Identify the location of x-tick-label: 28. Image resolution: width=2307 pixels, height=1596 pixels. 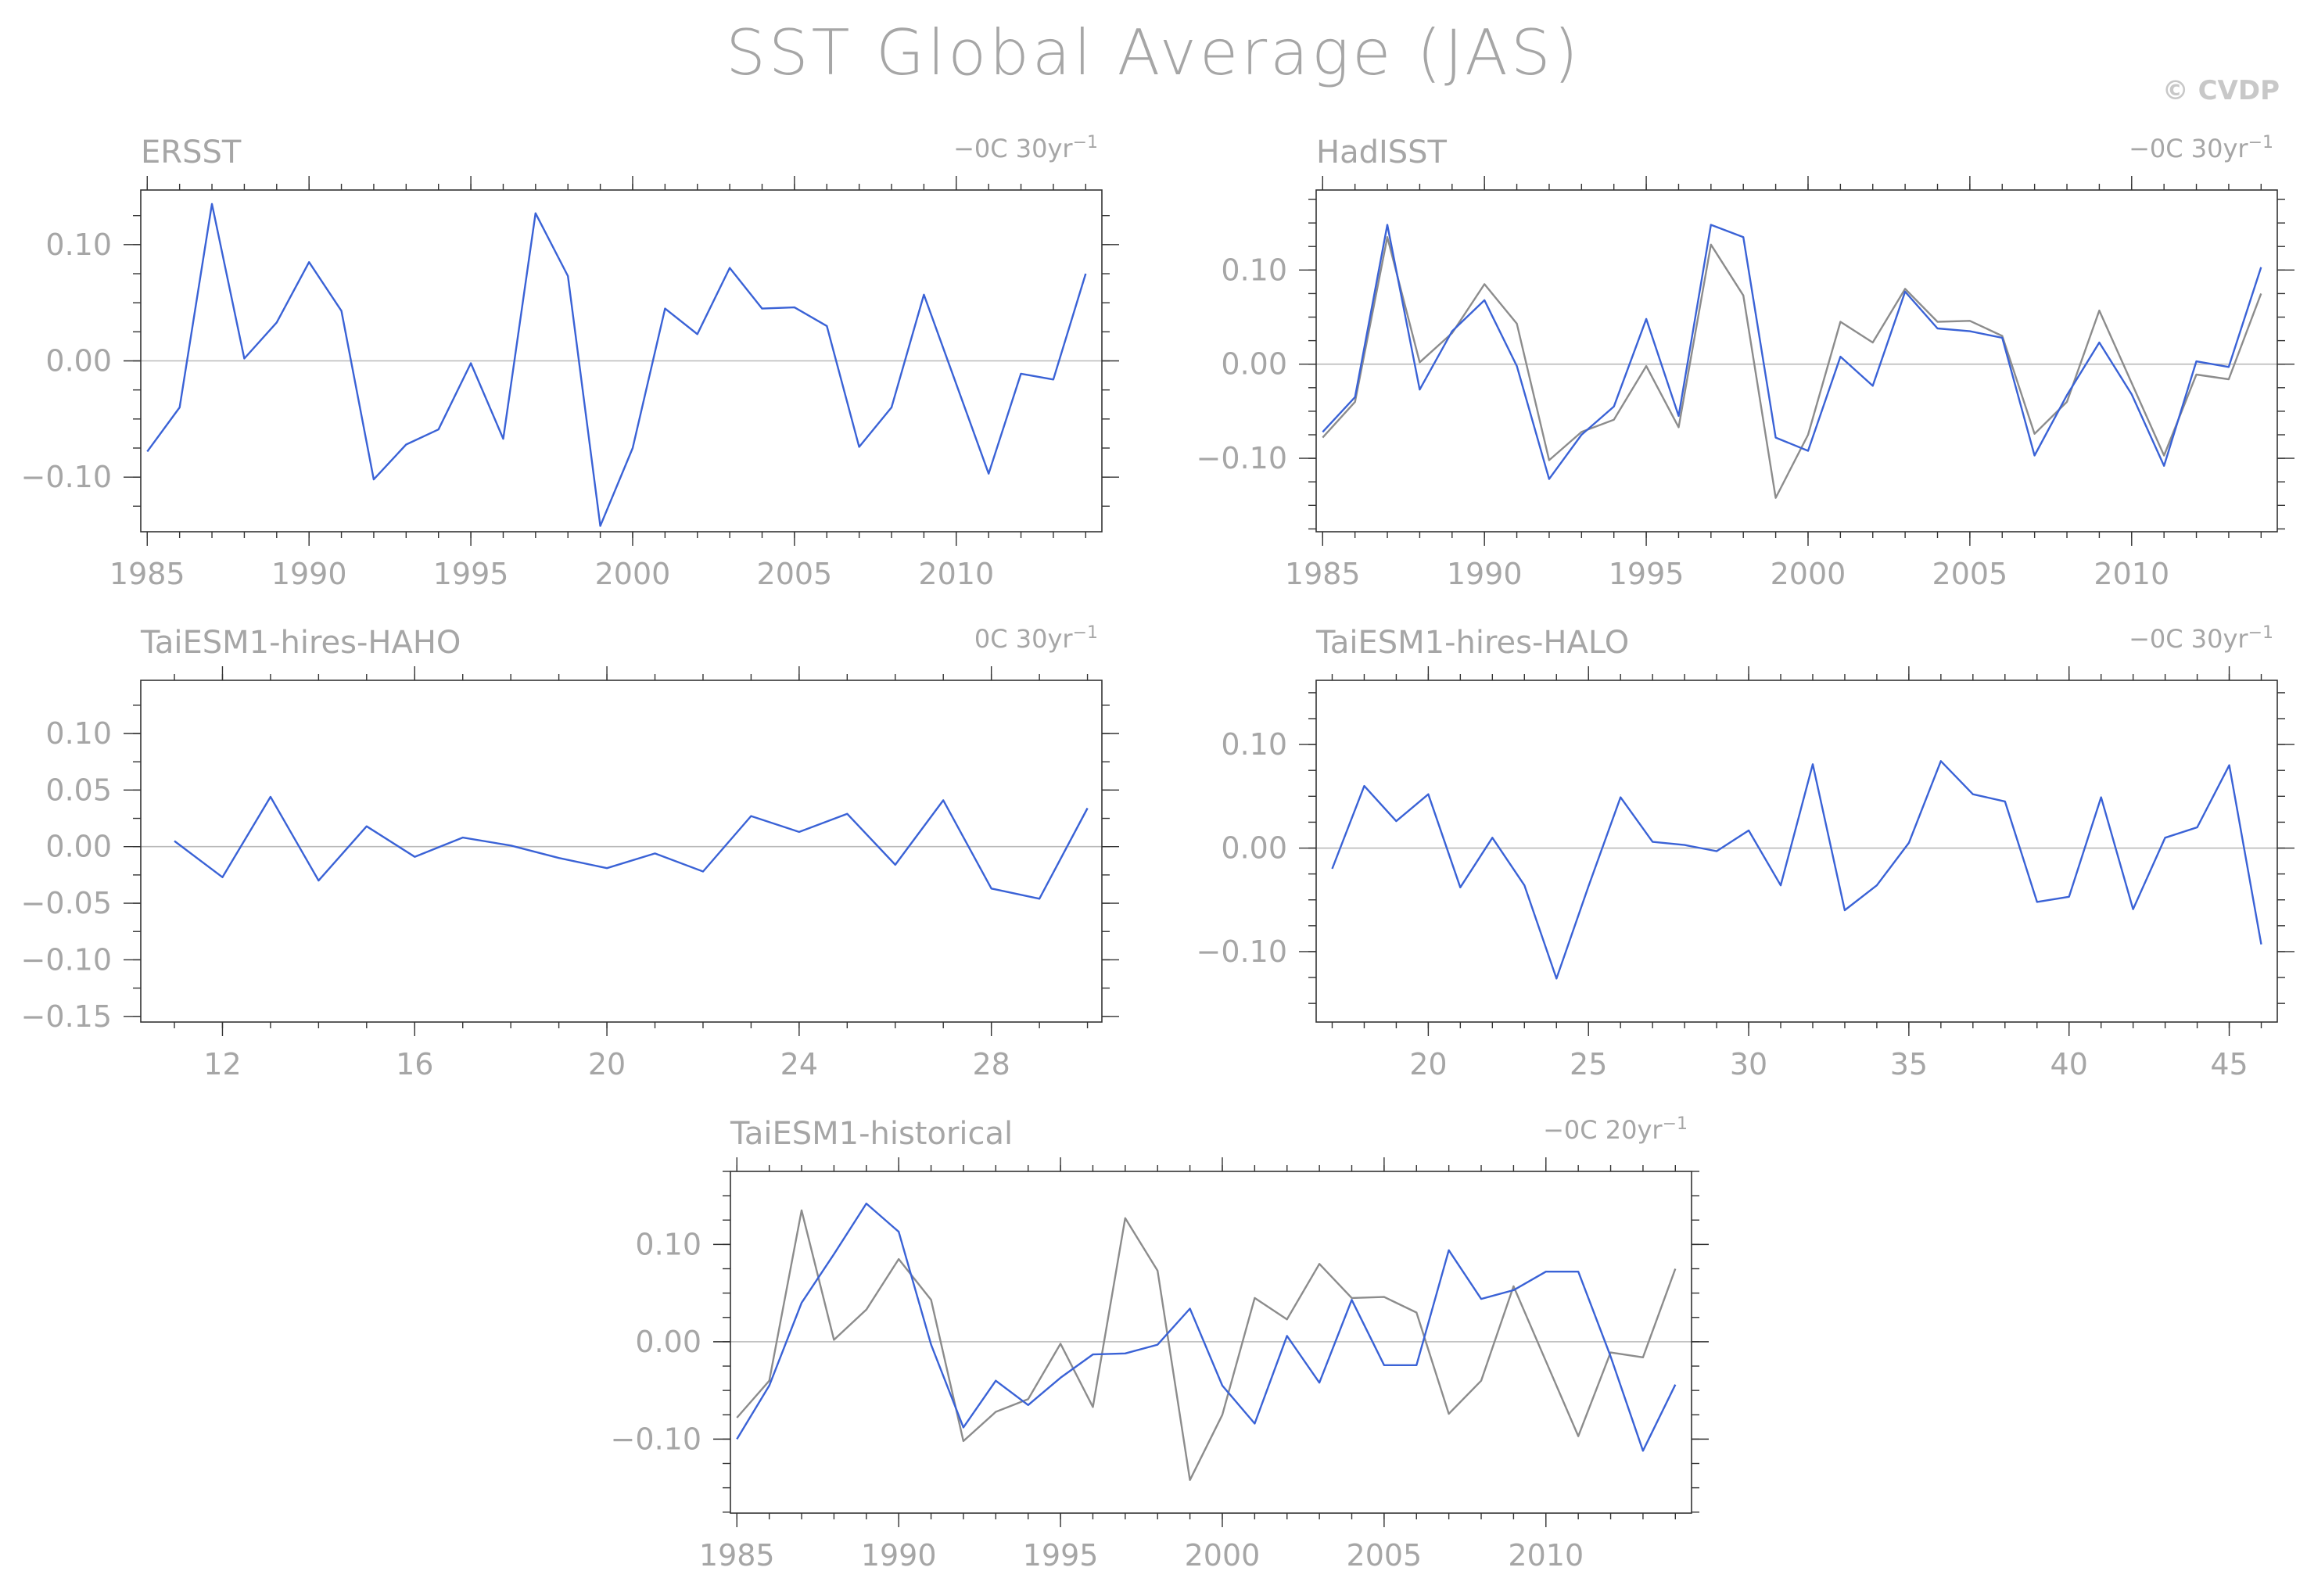
(991, 1064).